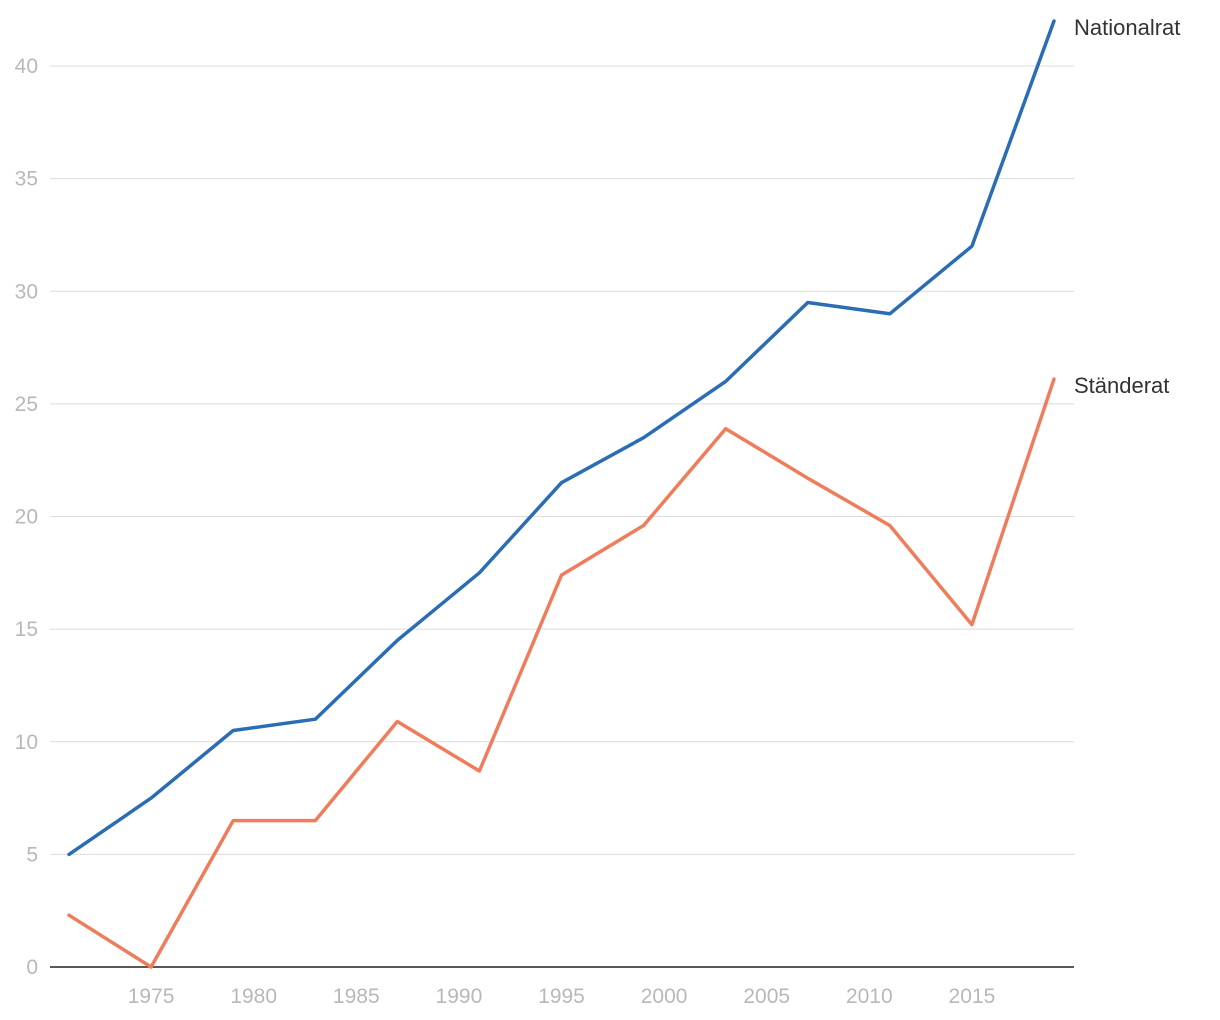 This screenshot has height=1020, width=1220. What do you see at coordinates (972, 996) in the screenshot?
I see `x-tick-label: 2015` at bounding box center [972, 996].